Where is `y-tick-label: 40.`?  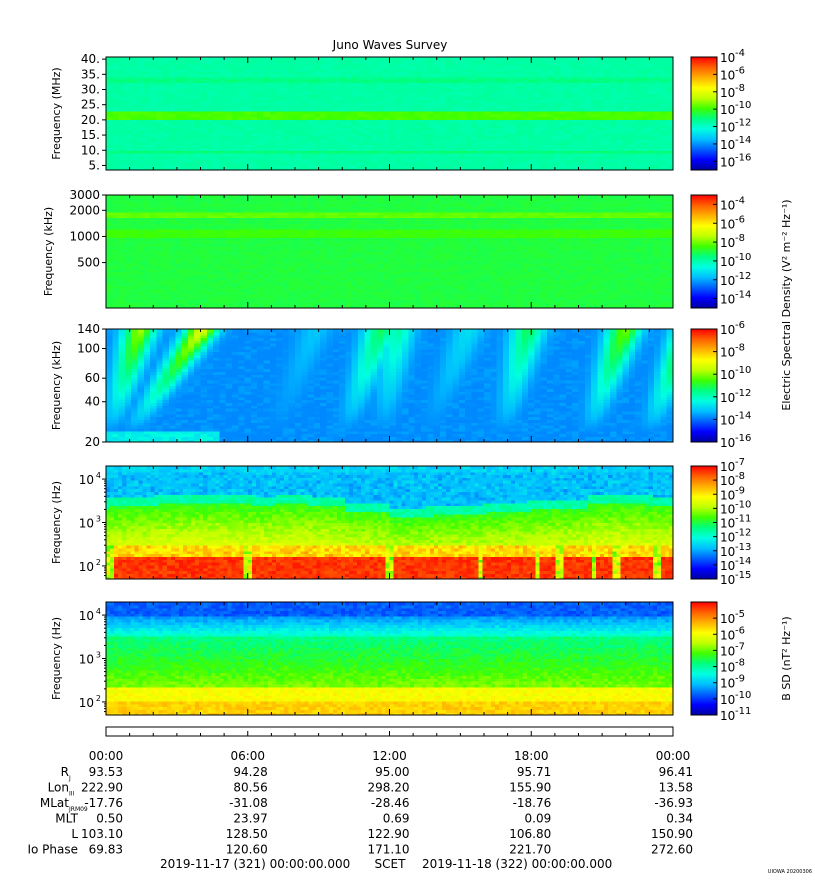
y-tick-label: 40. is located at coordinates (90, 59).